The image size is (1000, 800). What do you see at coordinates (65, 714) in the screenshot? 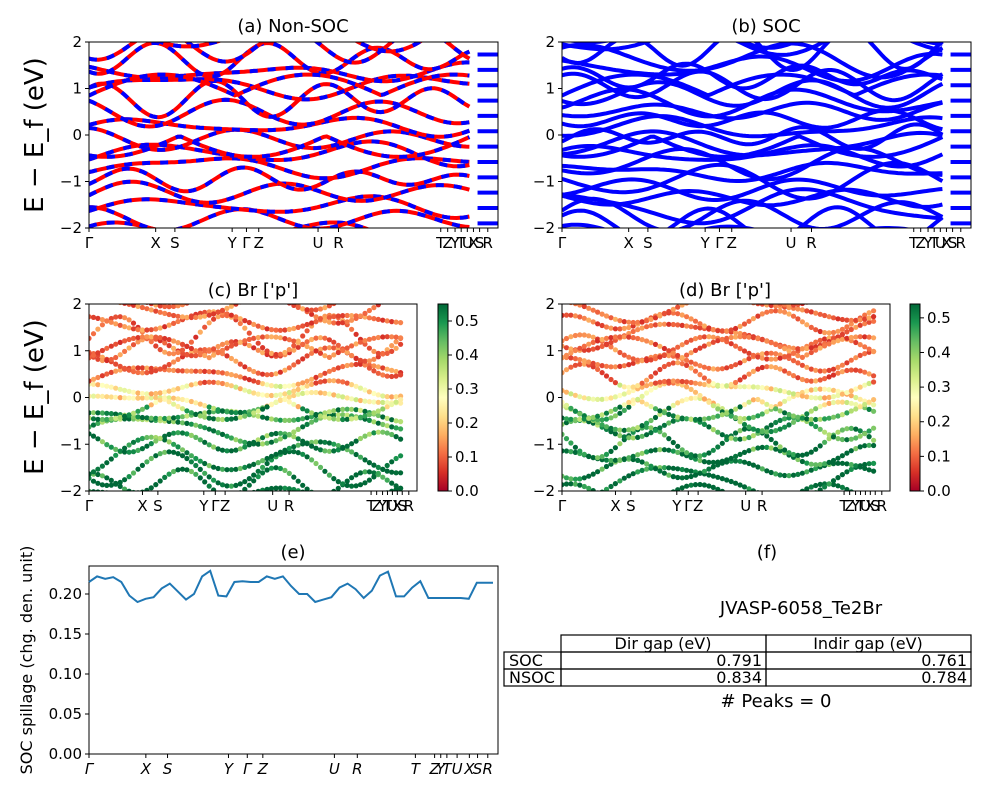
I see `y-tick-label: 0.05` at bounding box center [65, 714].